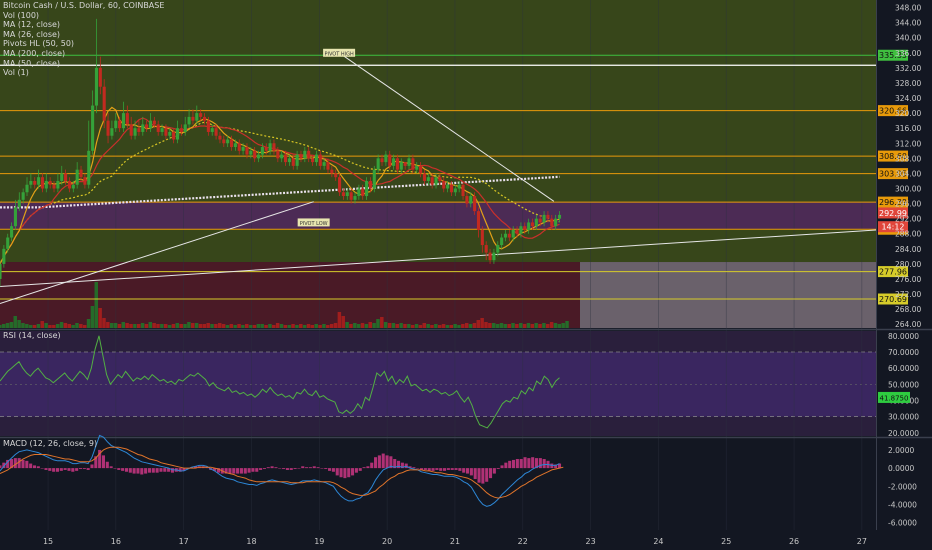 The width and height of the screenshot is (932, 550). What do you see at coordinates (908, 234) in the screenshot?
I see `price-tick-15: 288.00` at bounding box center [908, 234].